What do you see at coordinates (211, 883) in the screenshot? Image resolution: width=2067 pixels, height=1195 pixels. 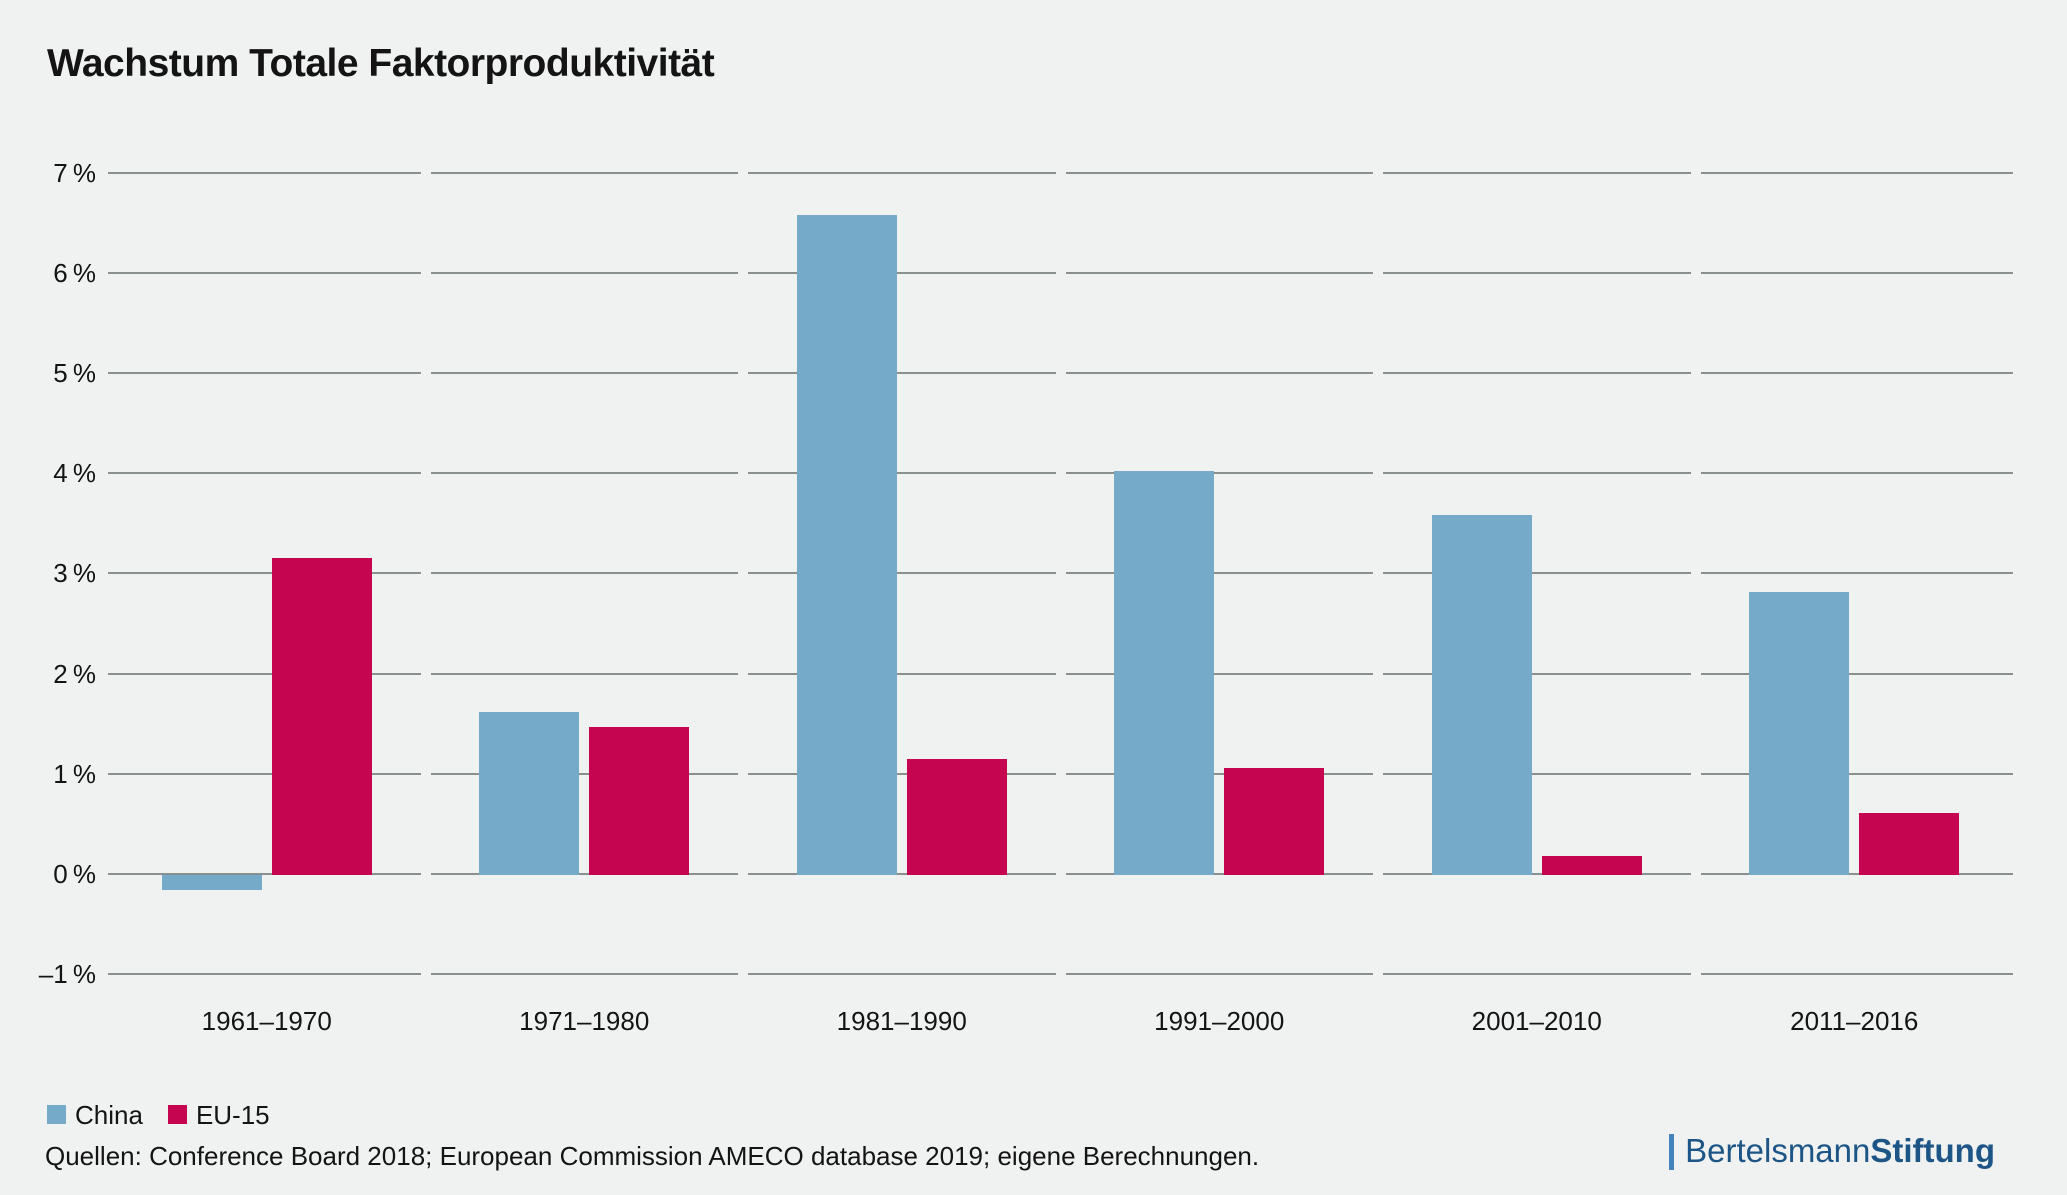 I see `bar-china-1961–1970` at bounding box center [211, 883].